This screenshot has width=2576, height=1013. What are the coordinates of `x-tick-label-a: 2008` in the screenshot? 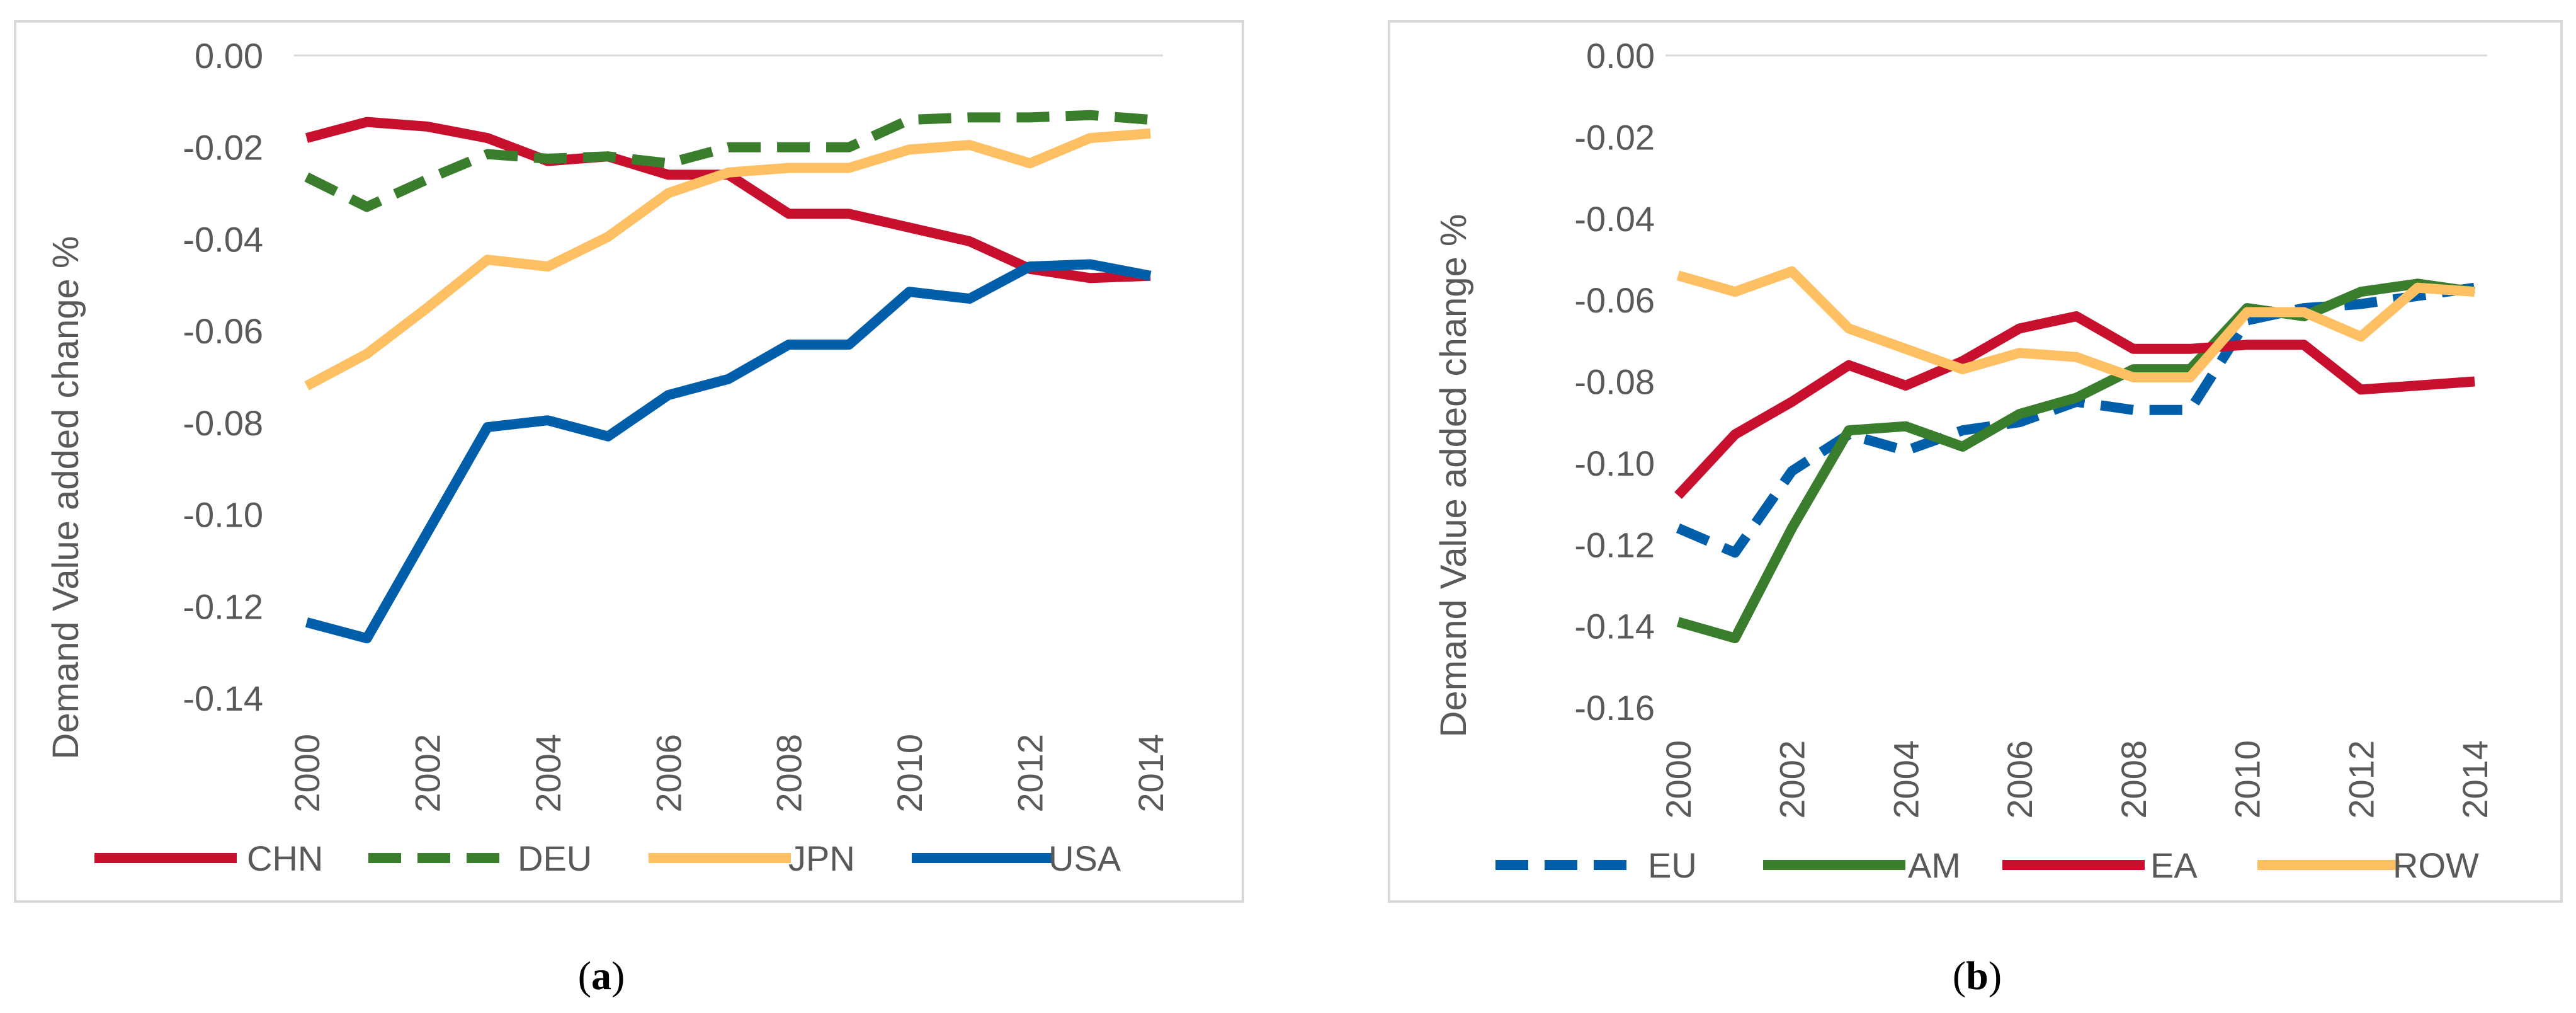 It's located at (789, 773).